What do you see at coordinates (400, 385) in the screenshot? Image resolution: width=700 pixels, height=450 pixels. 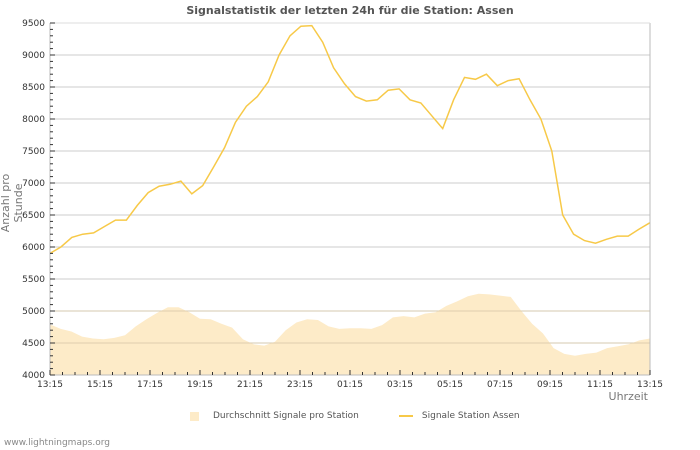 I see `svg-text: 03:15` at bounding box center [400, 385].